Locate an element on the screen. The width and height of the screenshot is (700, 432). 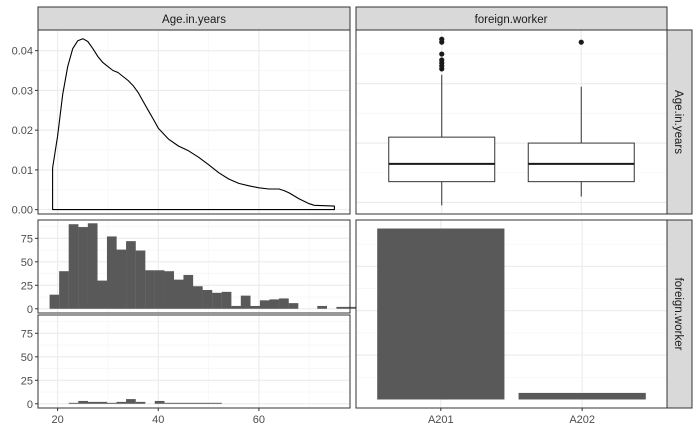
count-bar-a201 is located at coordinates (441, 314).